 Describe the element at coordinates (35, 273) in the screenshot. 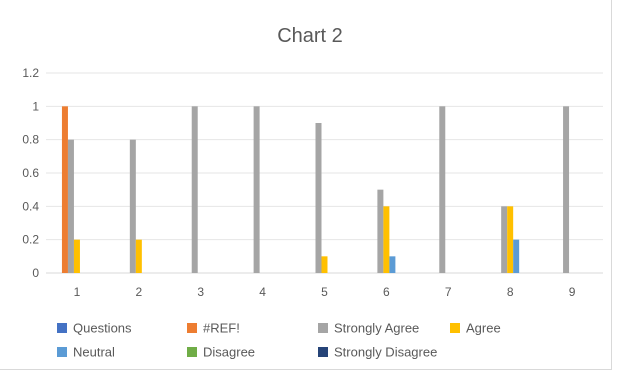

I see `y-tick-label: 0` at that location.